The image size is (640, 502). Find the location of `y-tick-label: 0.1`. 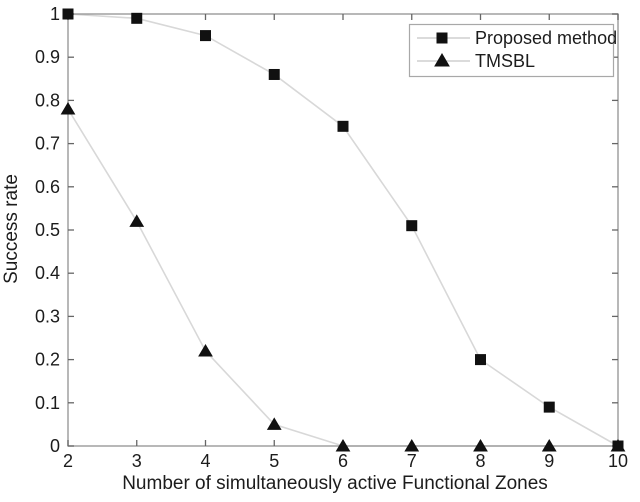

y-tick-label: 0.1 is located at coordinates (47, 403).